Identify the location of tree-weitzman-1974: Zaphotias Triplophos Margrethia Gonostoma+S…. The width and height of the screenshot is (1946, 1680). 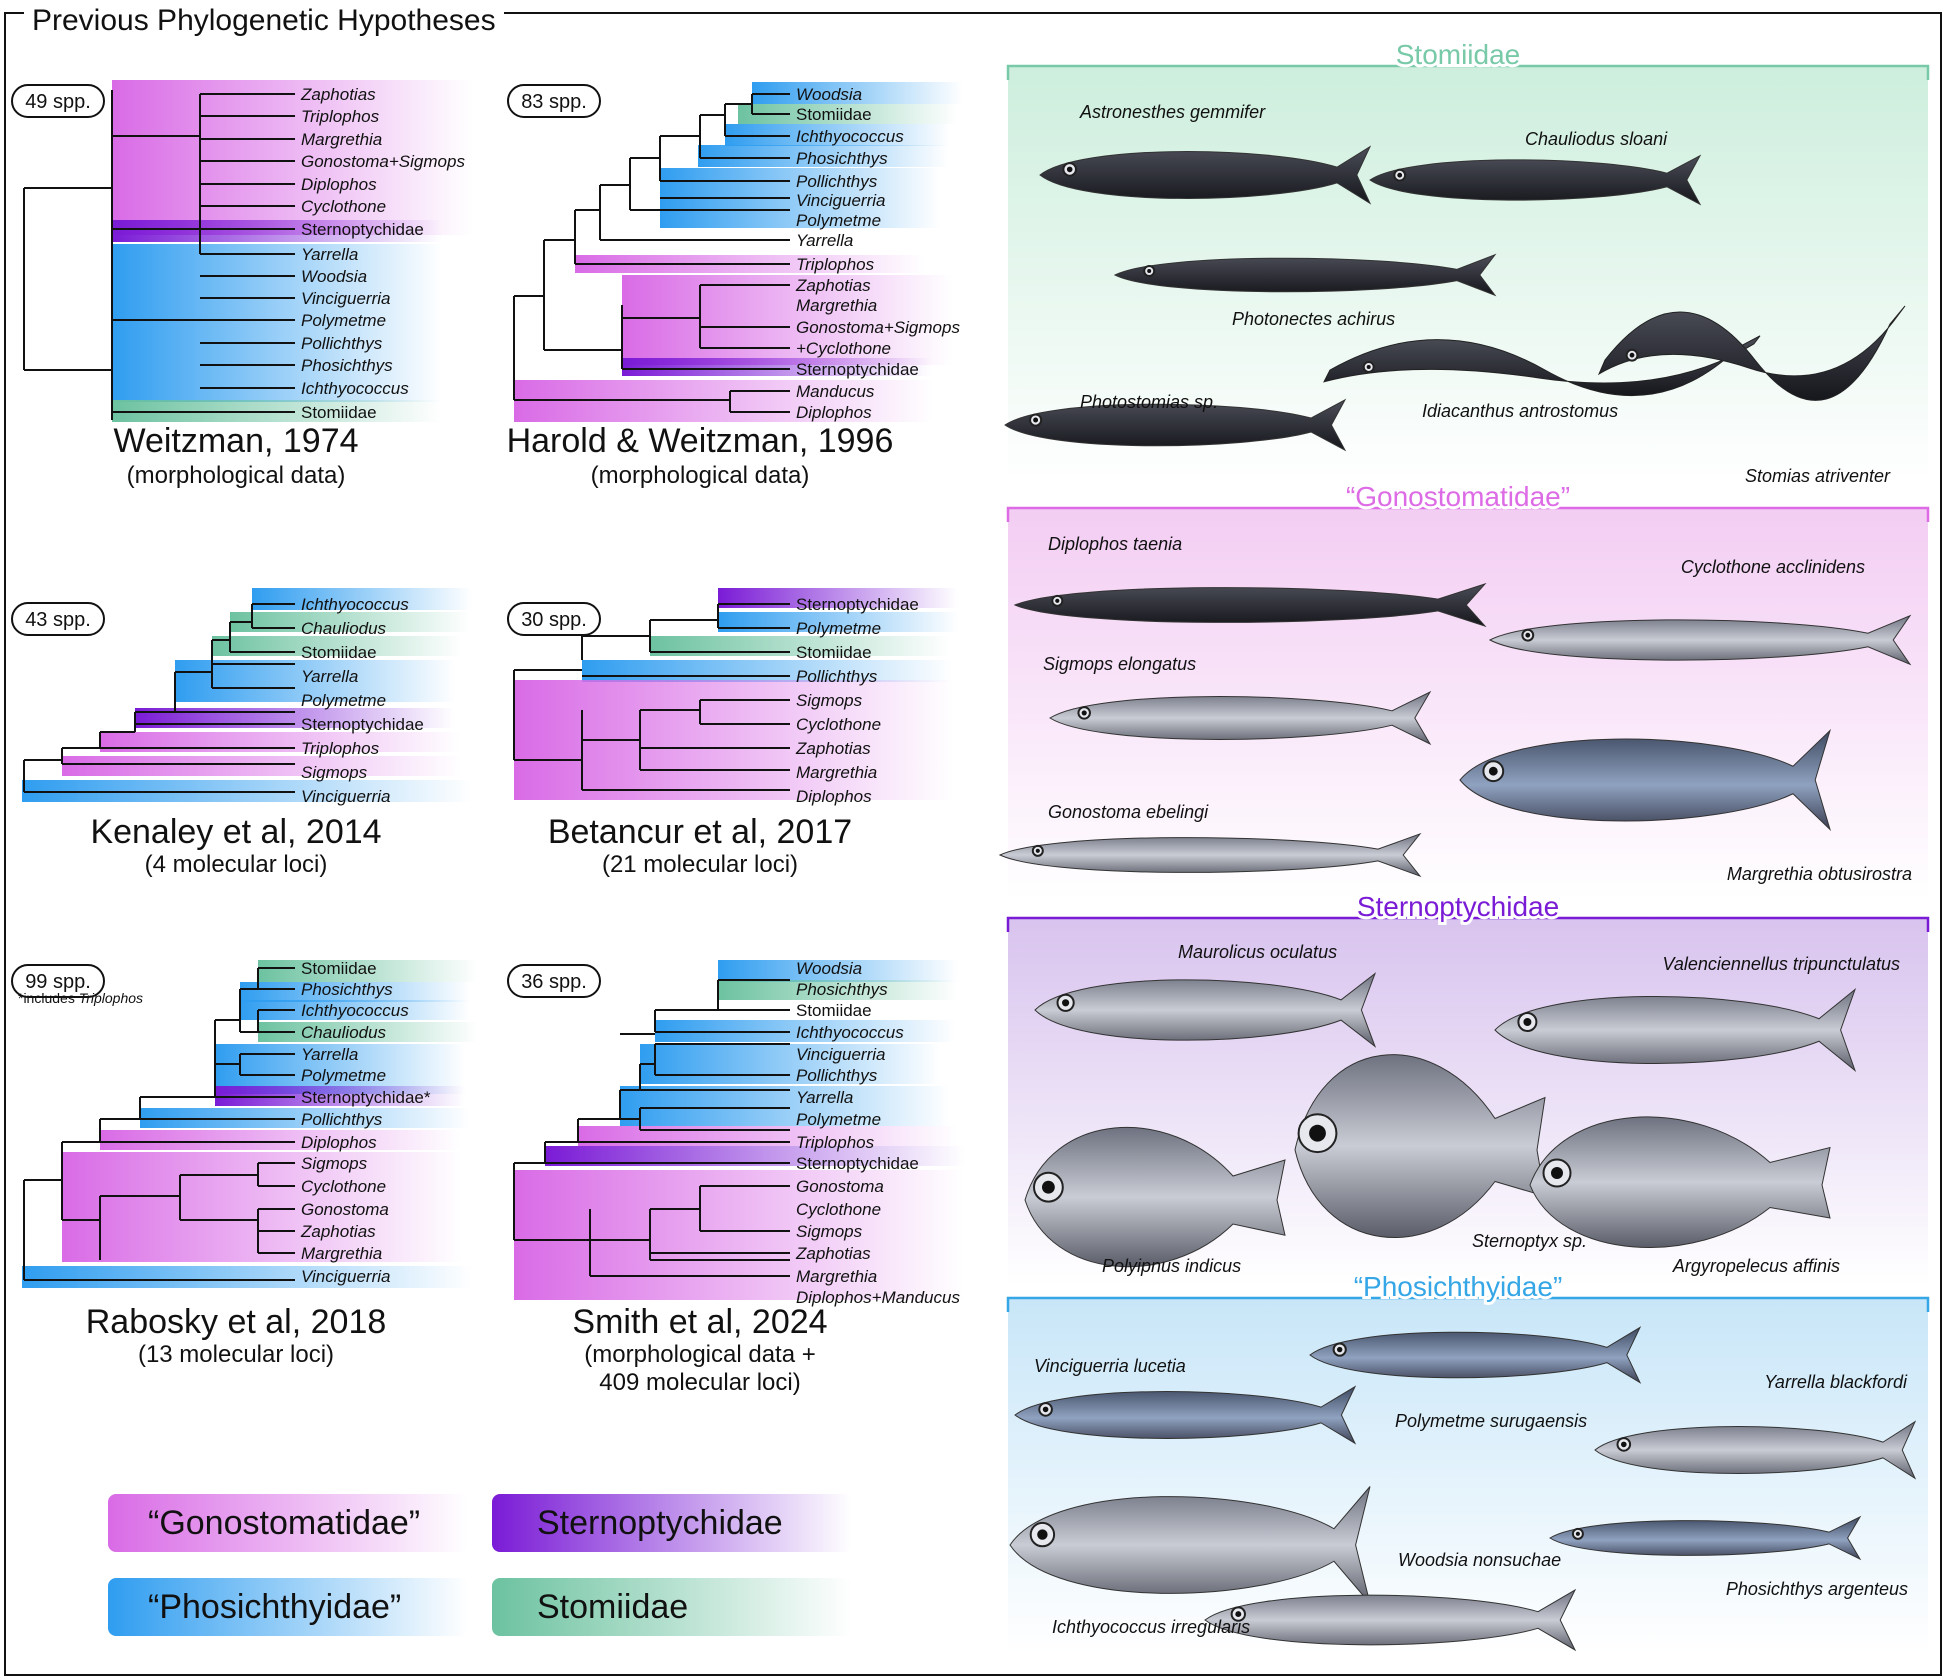
(241, 284).